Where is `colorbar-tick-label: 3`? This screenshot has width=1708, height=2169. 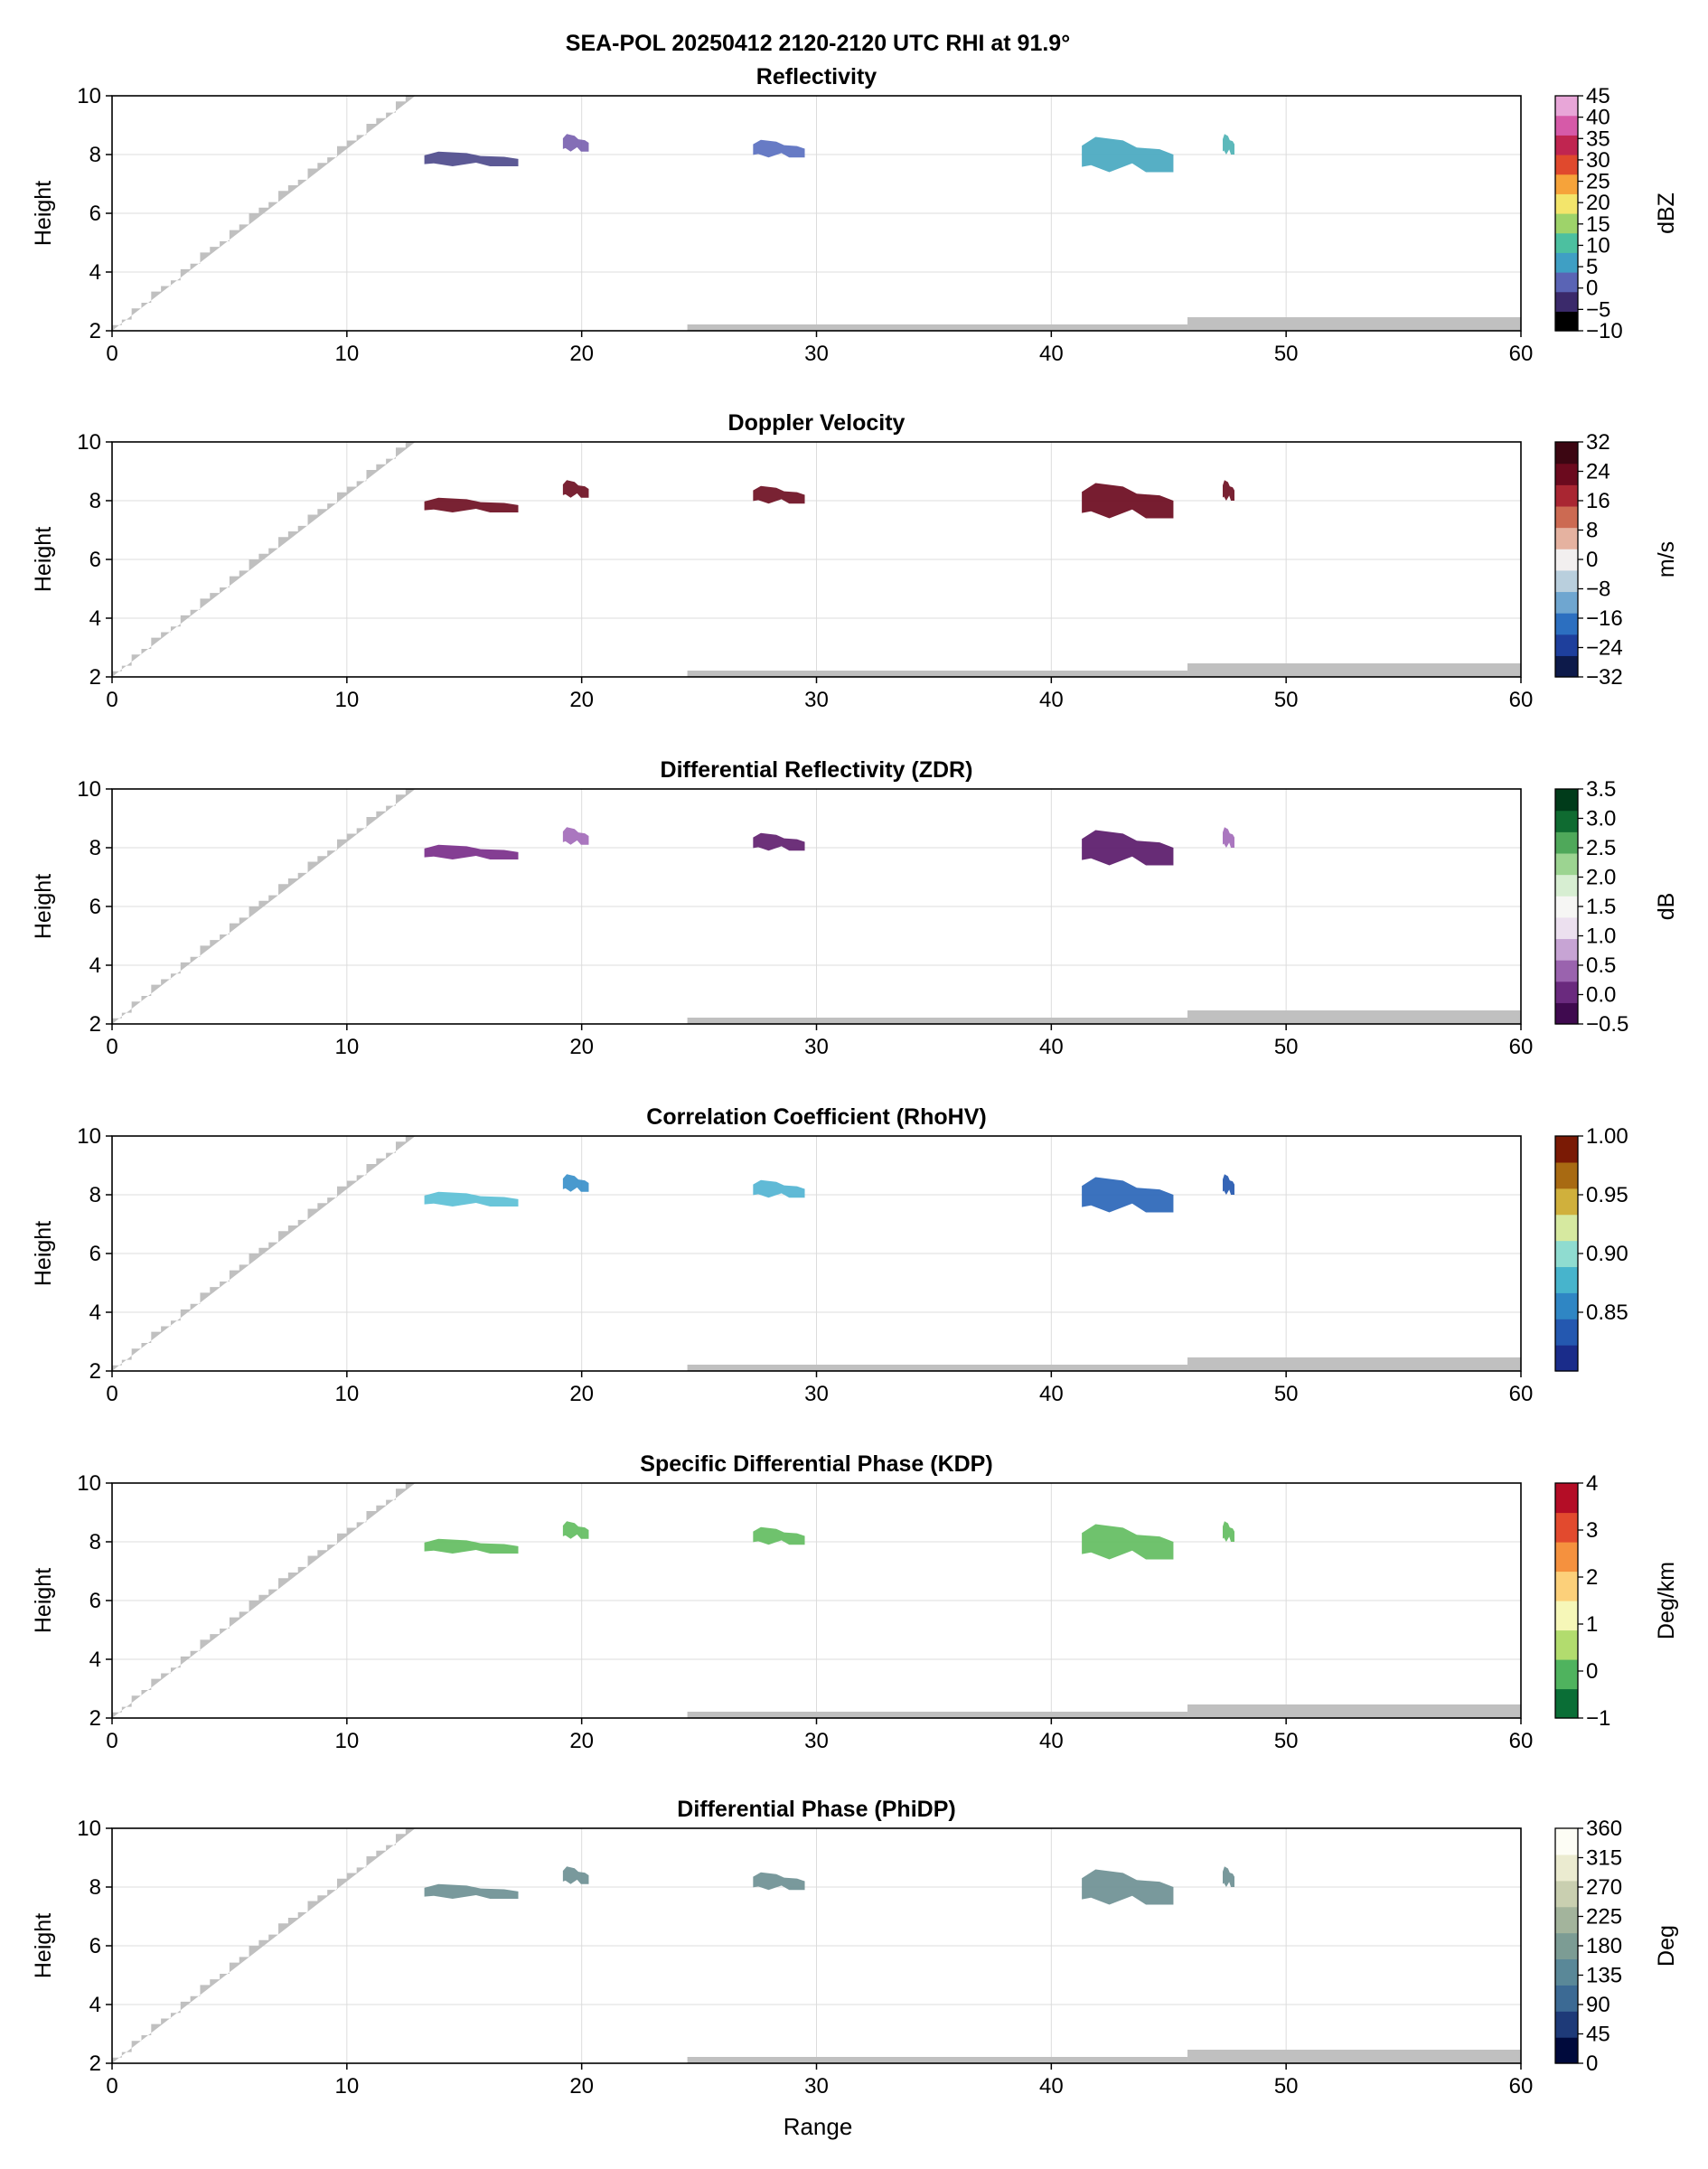 colorbar-tick-label: 3 is located at coordinates (1592, 1531).